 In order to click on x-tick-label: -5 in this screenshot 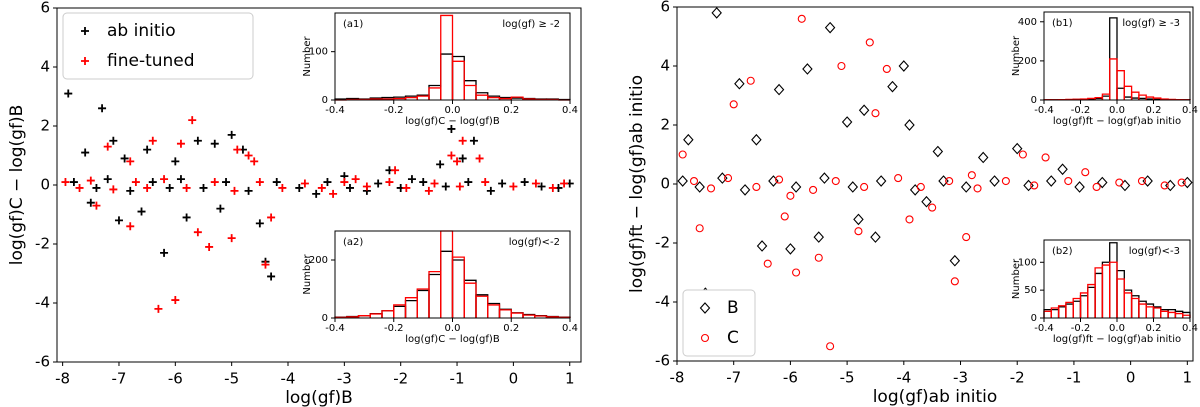, I will do `click(847, 378)`.